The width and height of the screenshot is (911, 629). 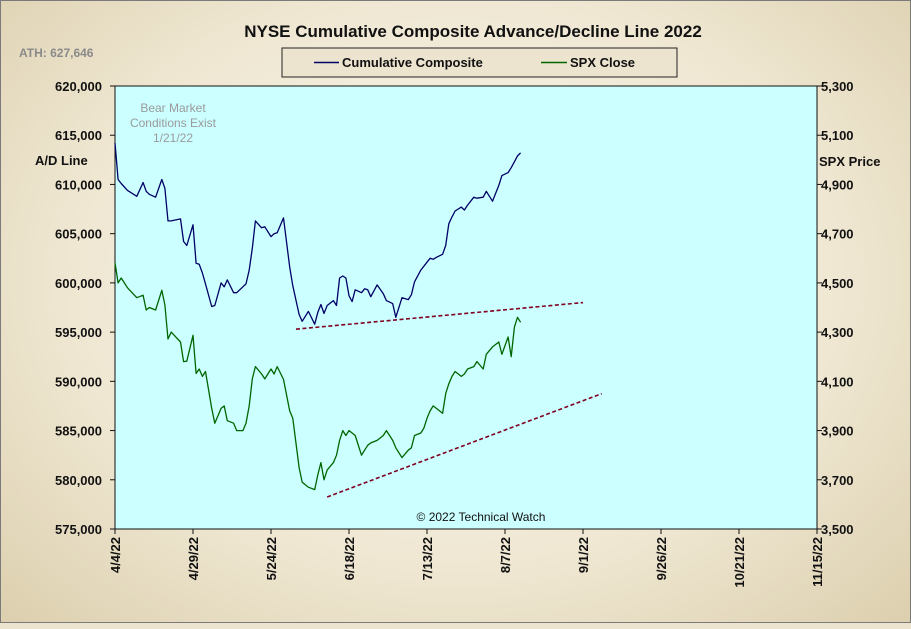 What do you see at coordinates (837, 86) in the screenshot?
I see `y-tick-label-right: 5,300` at bounding box center [837, 86].